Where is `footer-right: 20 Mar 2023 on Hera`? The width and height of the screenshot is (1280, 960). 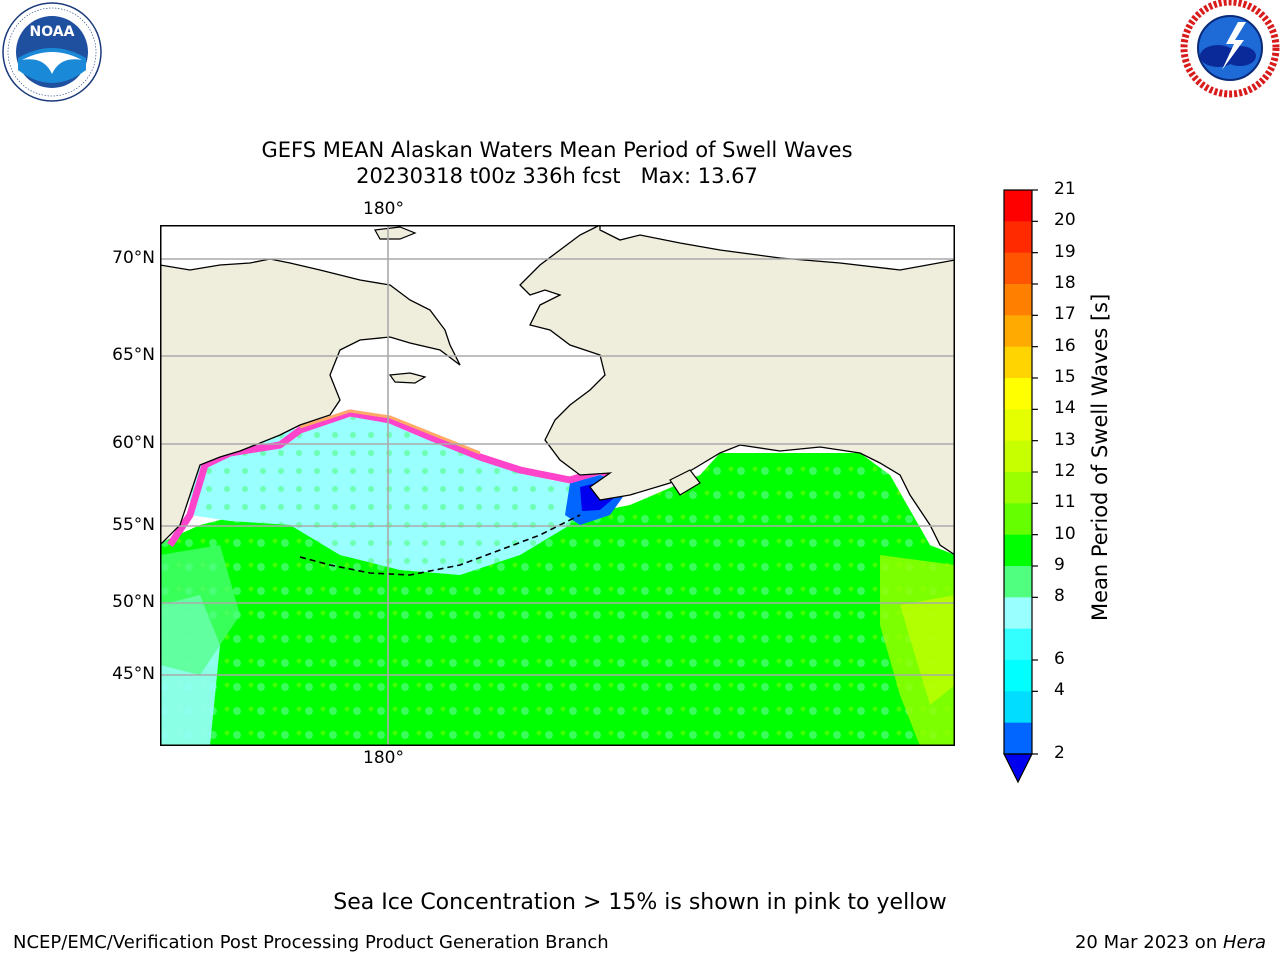 footer-right: 20 Mar 2023 on Hera is located at coordinates (1170, 942).